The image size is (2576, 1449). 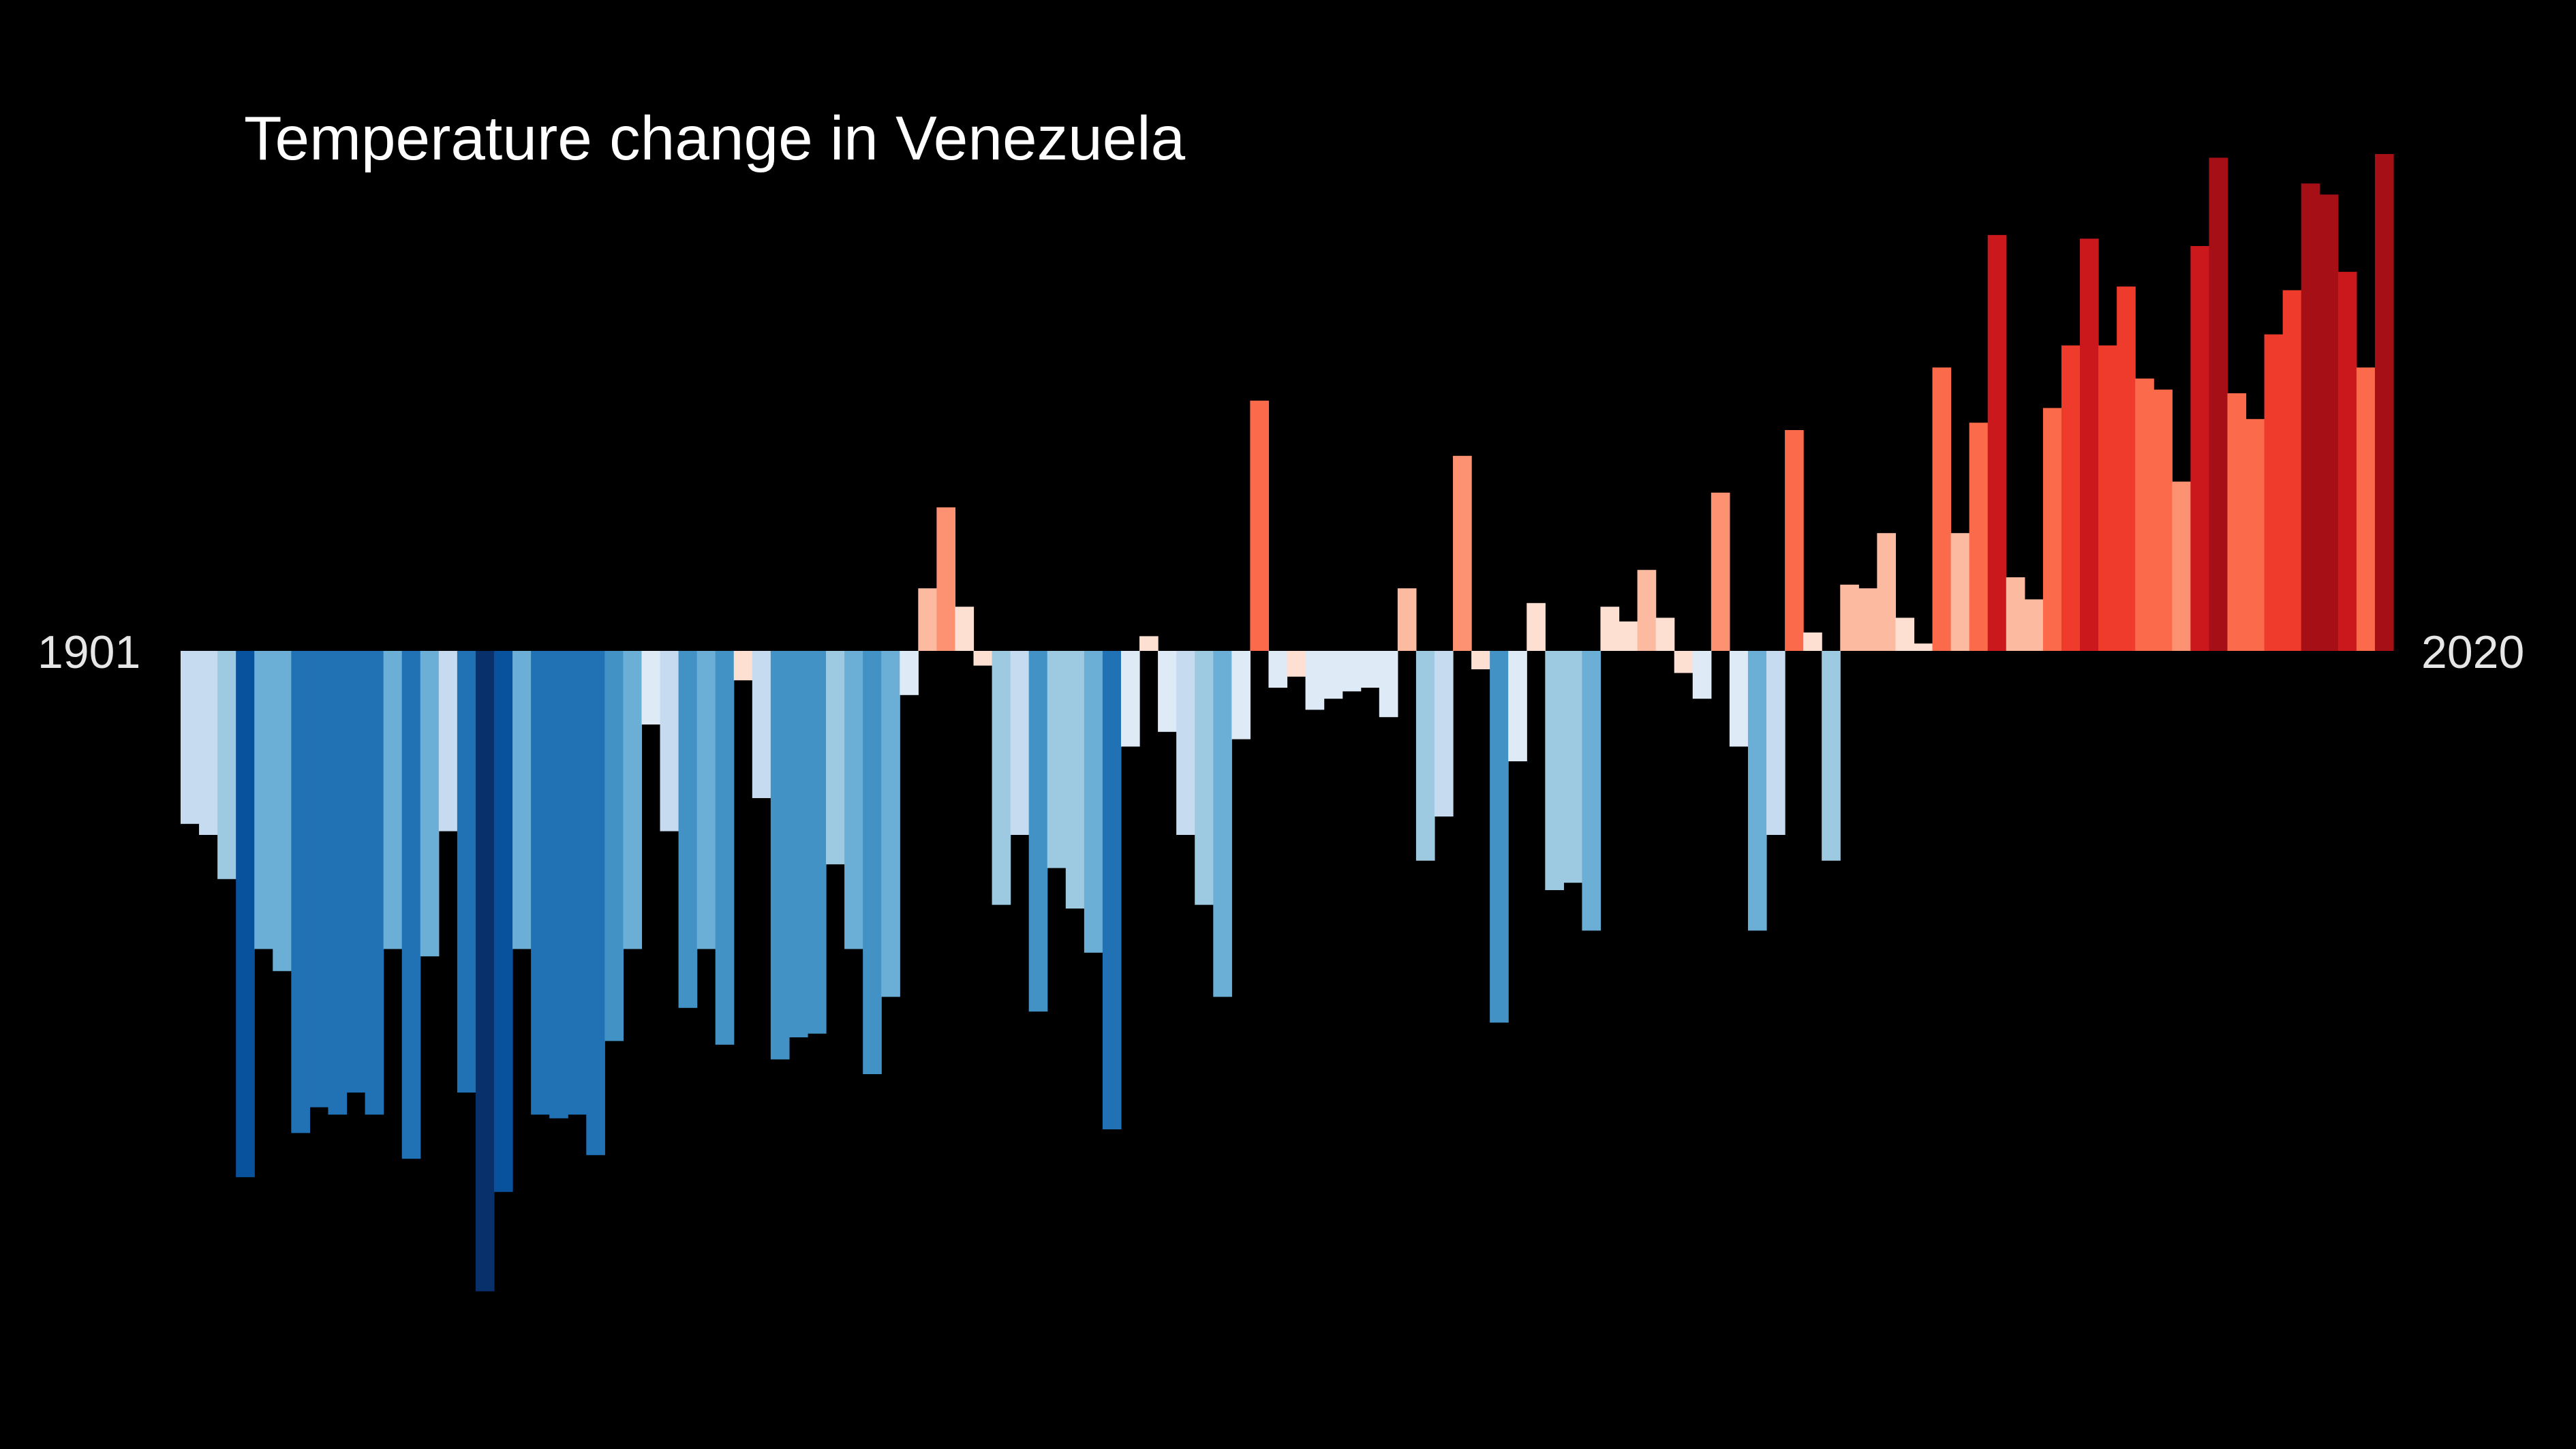 I want to click on bar-1968, so click(x=1425, y=756).